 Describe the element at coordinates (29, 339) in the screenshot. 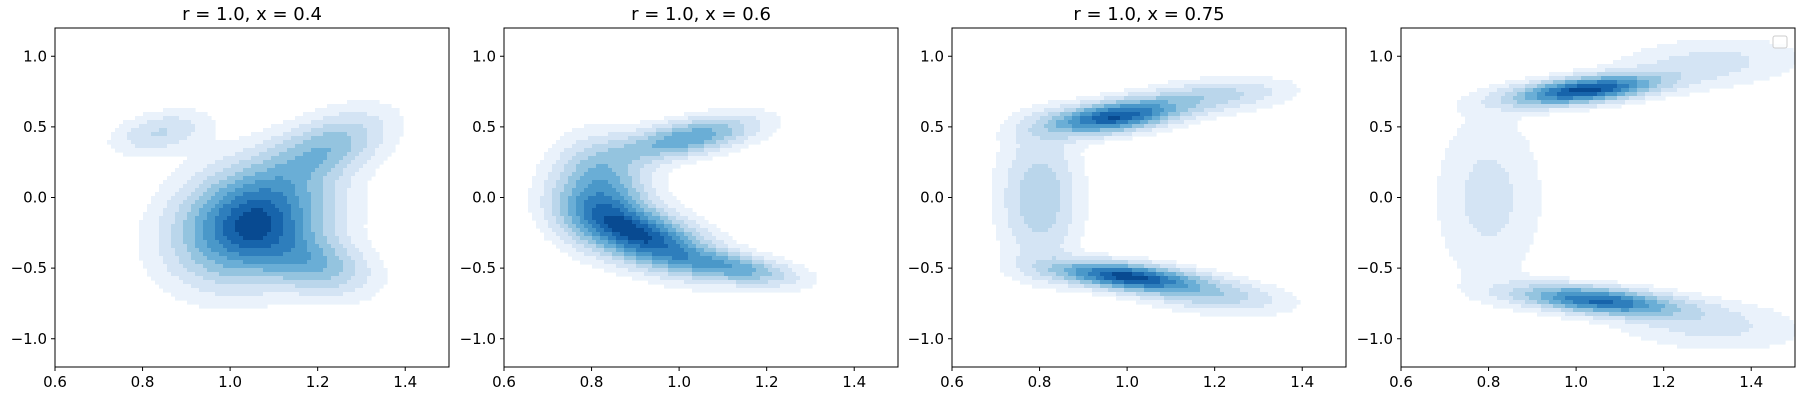

I see `y-tick-label: −1.0` at that location.